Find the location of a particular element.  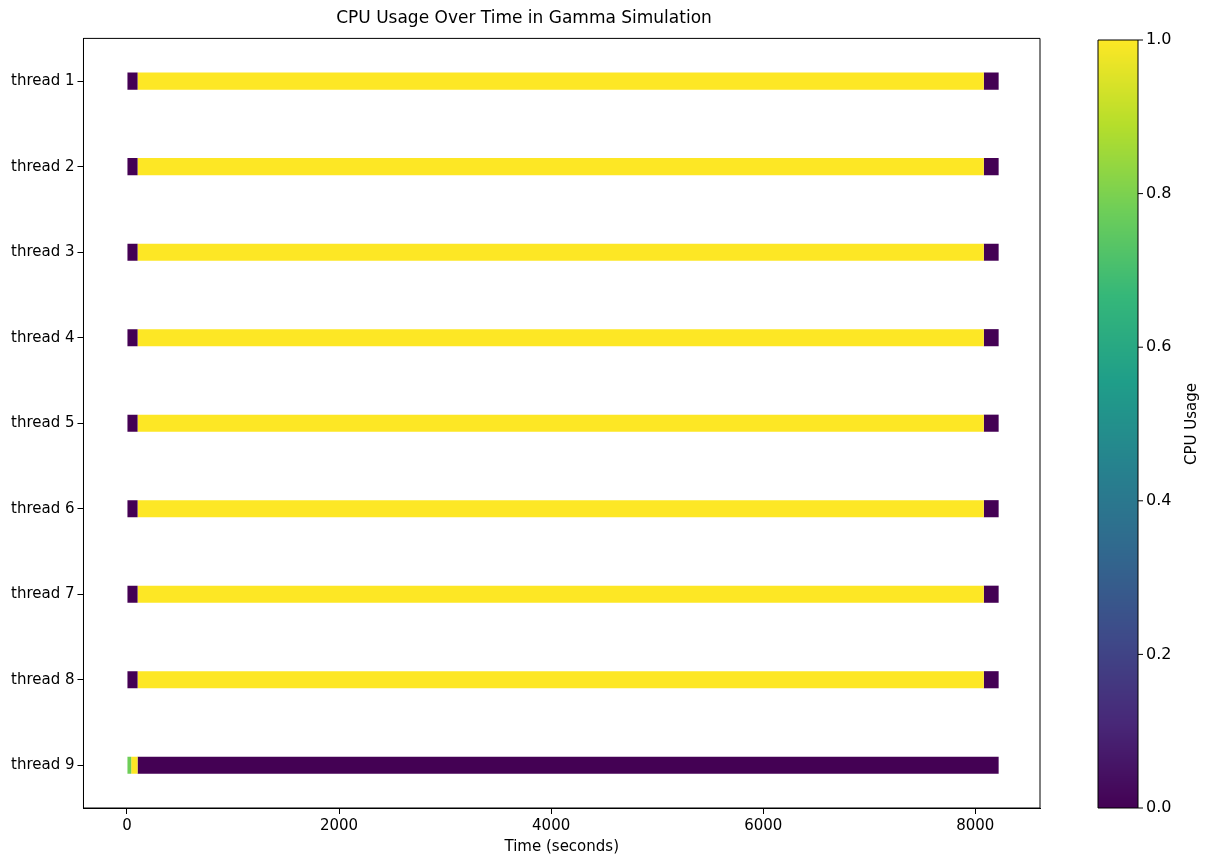

y-tick-label: thread 4 is located at coordinates (42, 336).